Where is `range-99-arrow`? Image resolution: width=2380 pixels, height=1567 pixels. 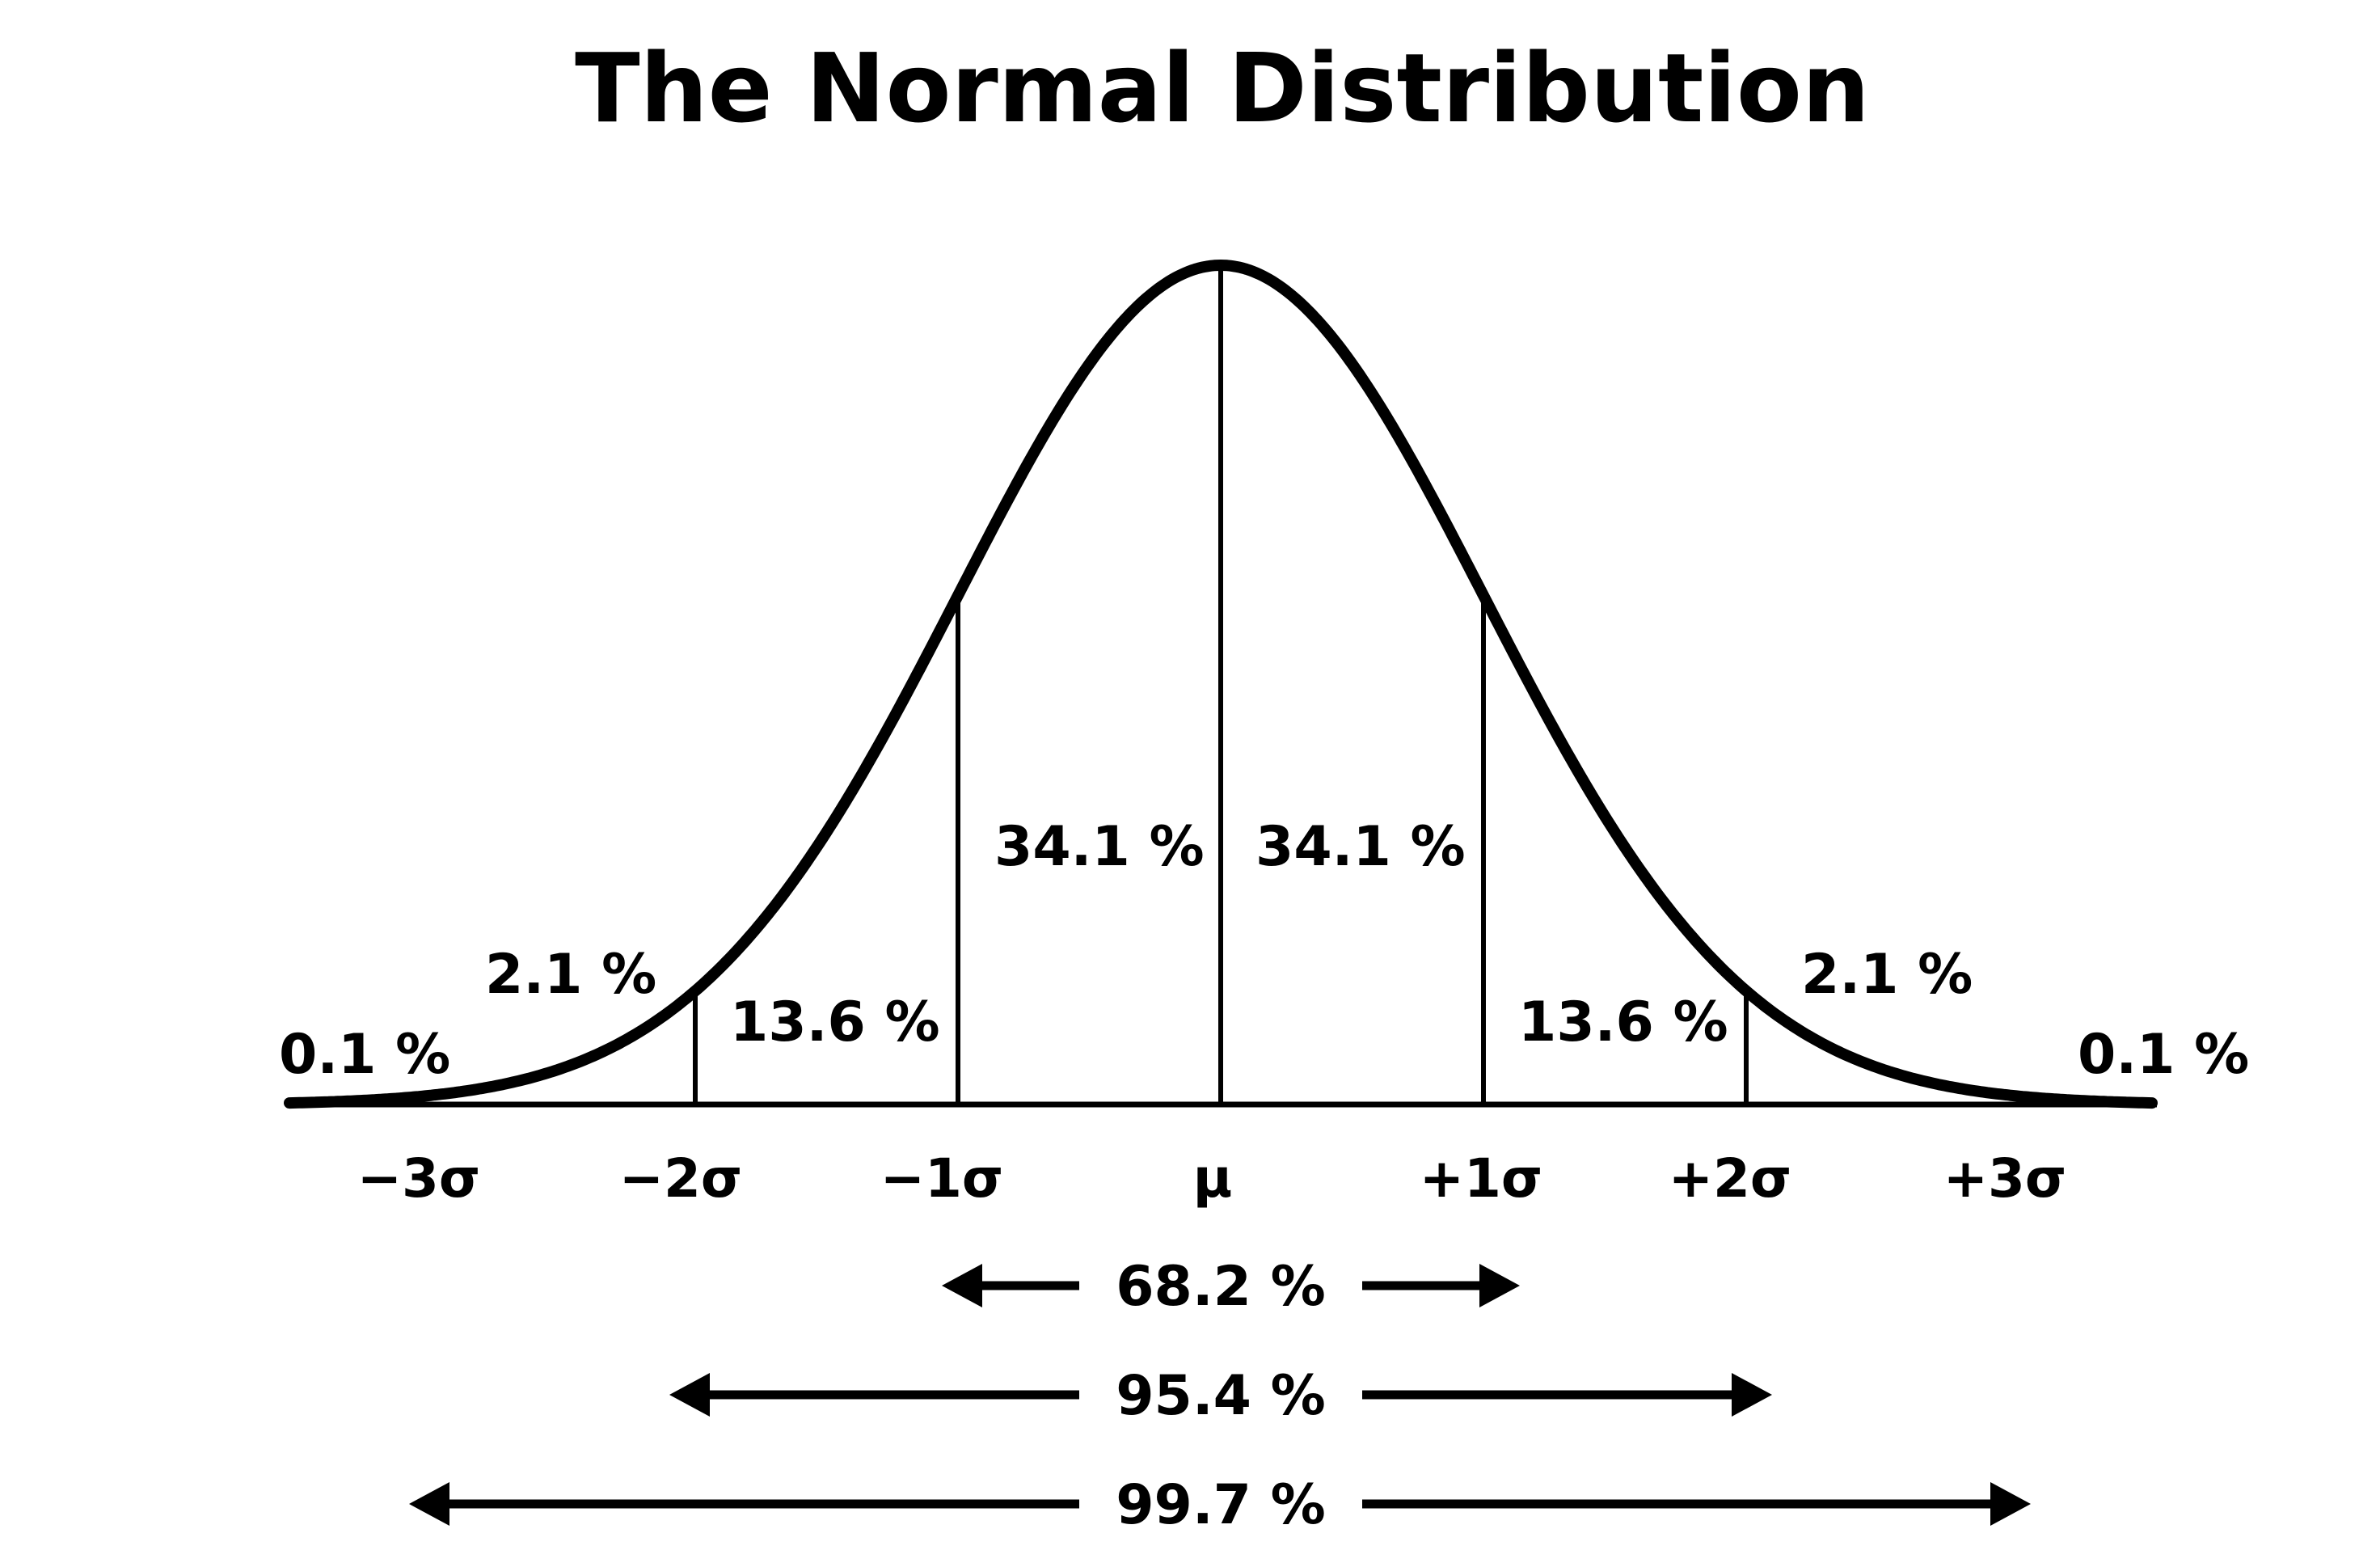
range-99-arrow is located at coordinates (1220, 1504).